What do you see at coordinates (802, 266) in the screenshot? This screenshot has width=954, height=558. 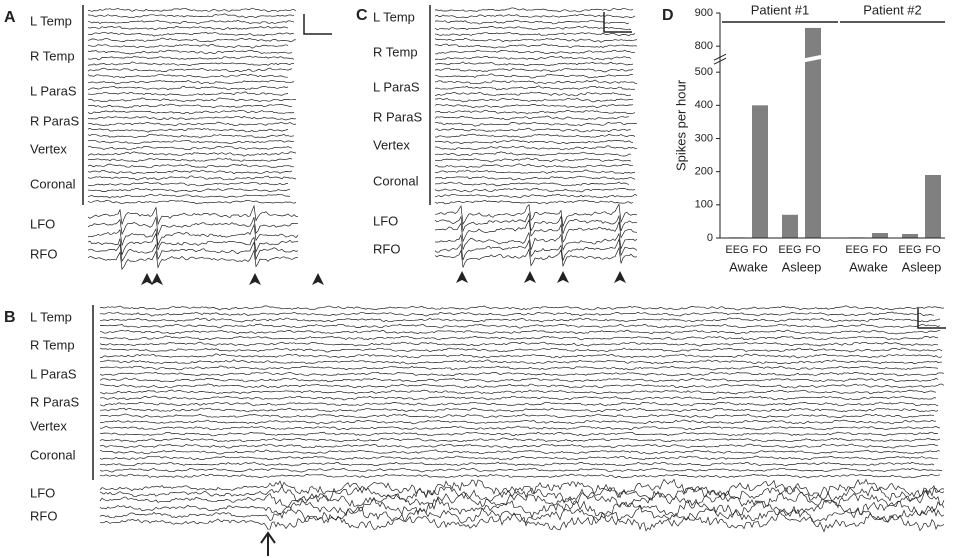 I see `condition-label: Asleep` at bounding box center [802, 266].